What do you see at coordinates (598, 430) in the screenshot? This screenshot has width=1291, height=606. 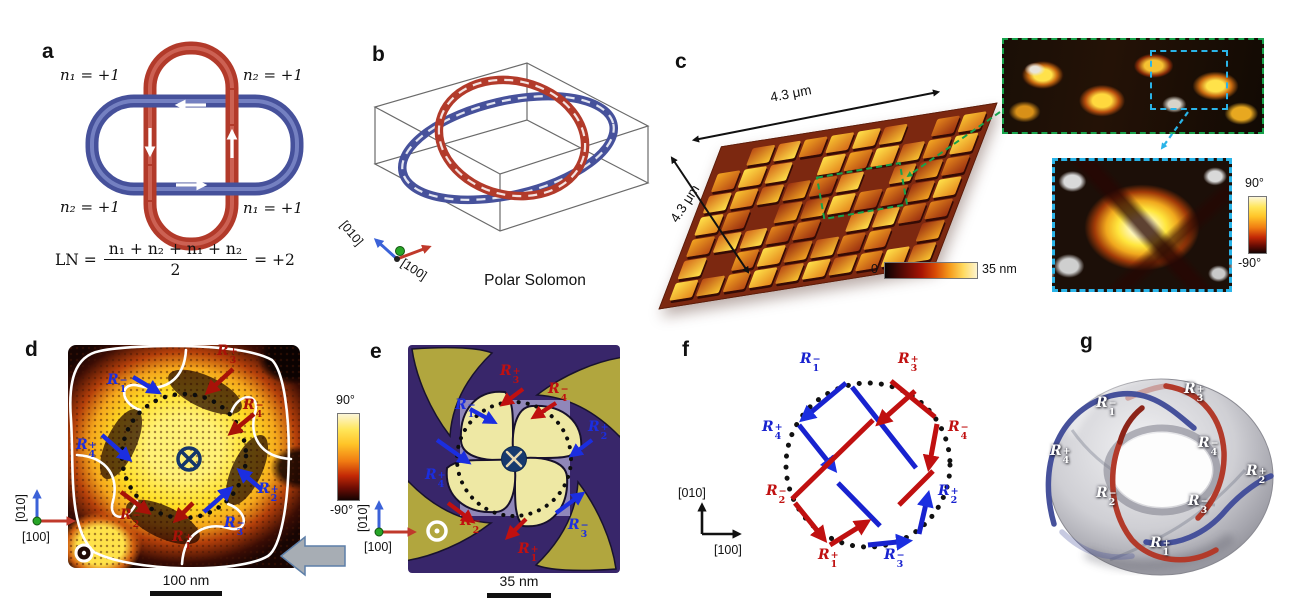 I see `r-label-e-r2p: R +2` at bounding box center [598, 430].